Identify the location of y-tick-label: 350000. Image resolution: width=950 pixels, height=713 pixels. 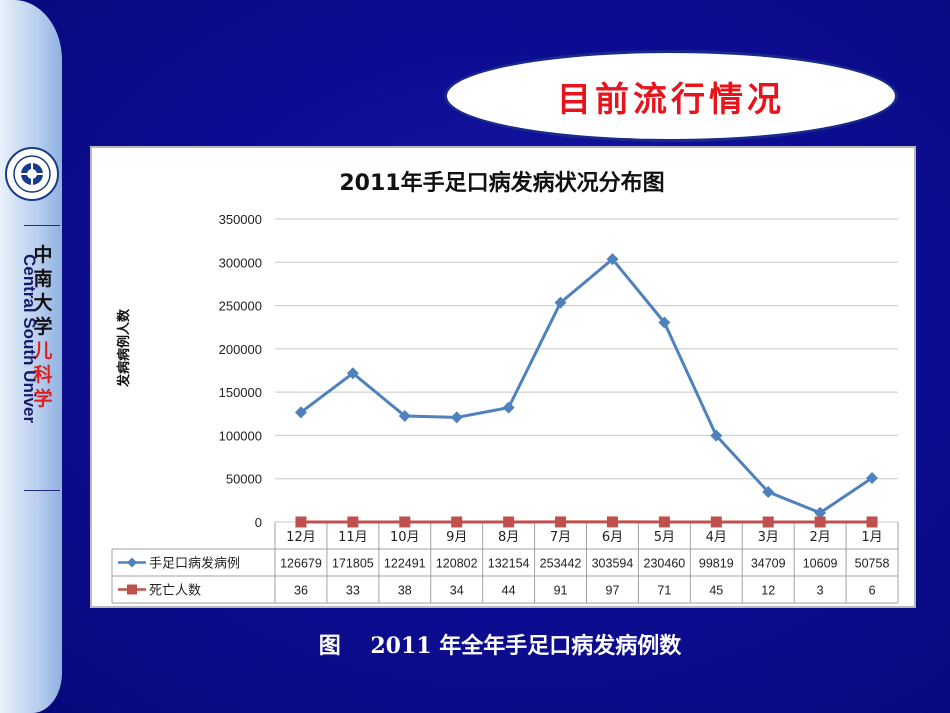
(240, 219).